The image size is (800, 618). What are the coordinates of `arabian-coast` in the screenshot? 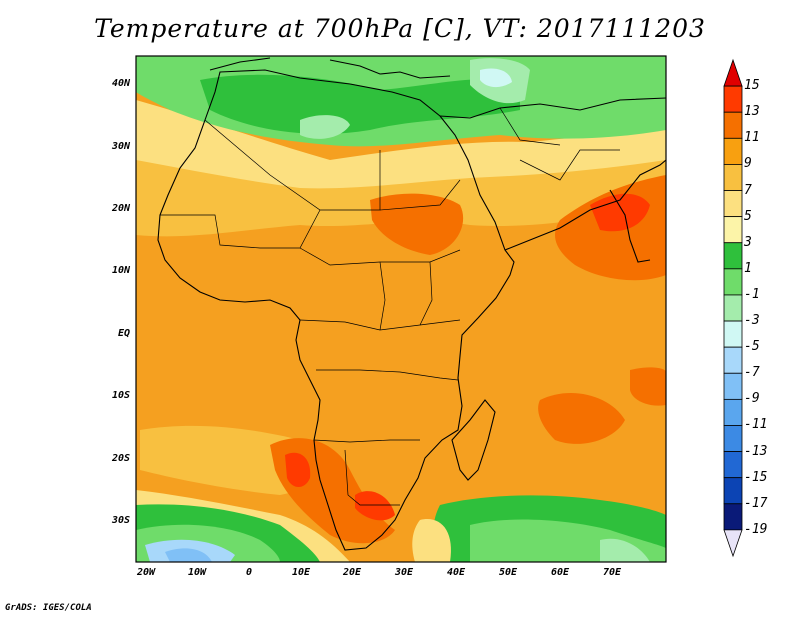 It's located at (585, 205).